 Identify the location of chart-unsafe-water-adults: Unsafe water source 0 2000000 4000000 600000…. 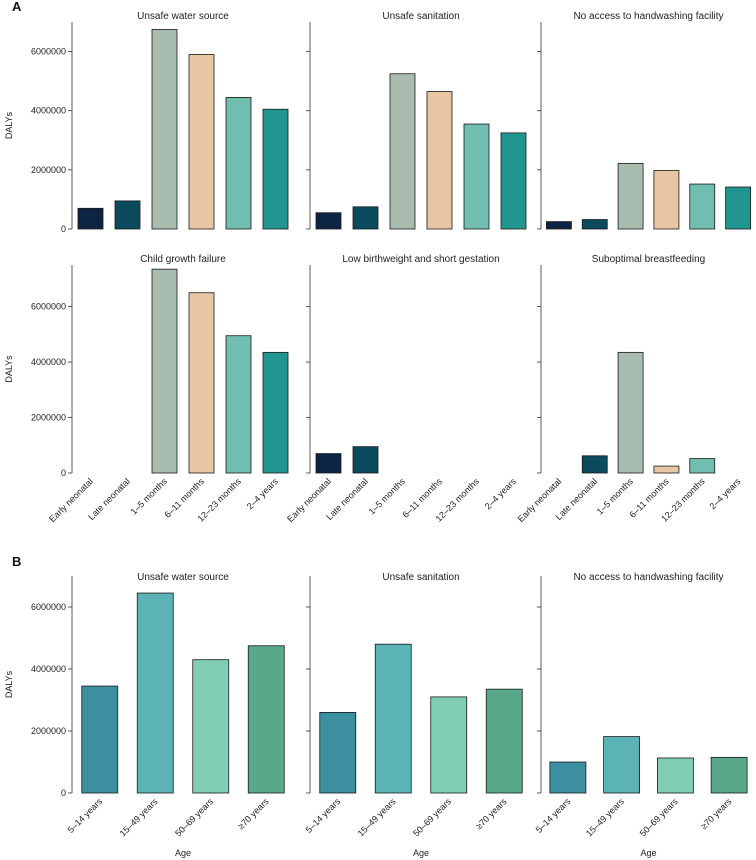
(144, 715).